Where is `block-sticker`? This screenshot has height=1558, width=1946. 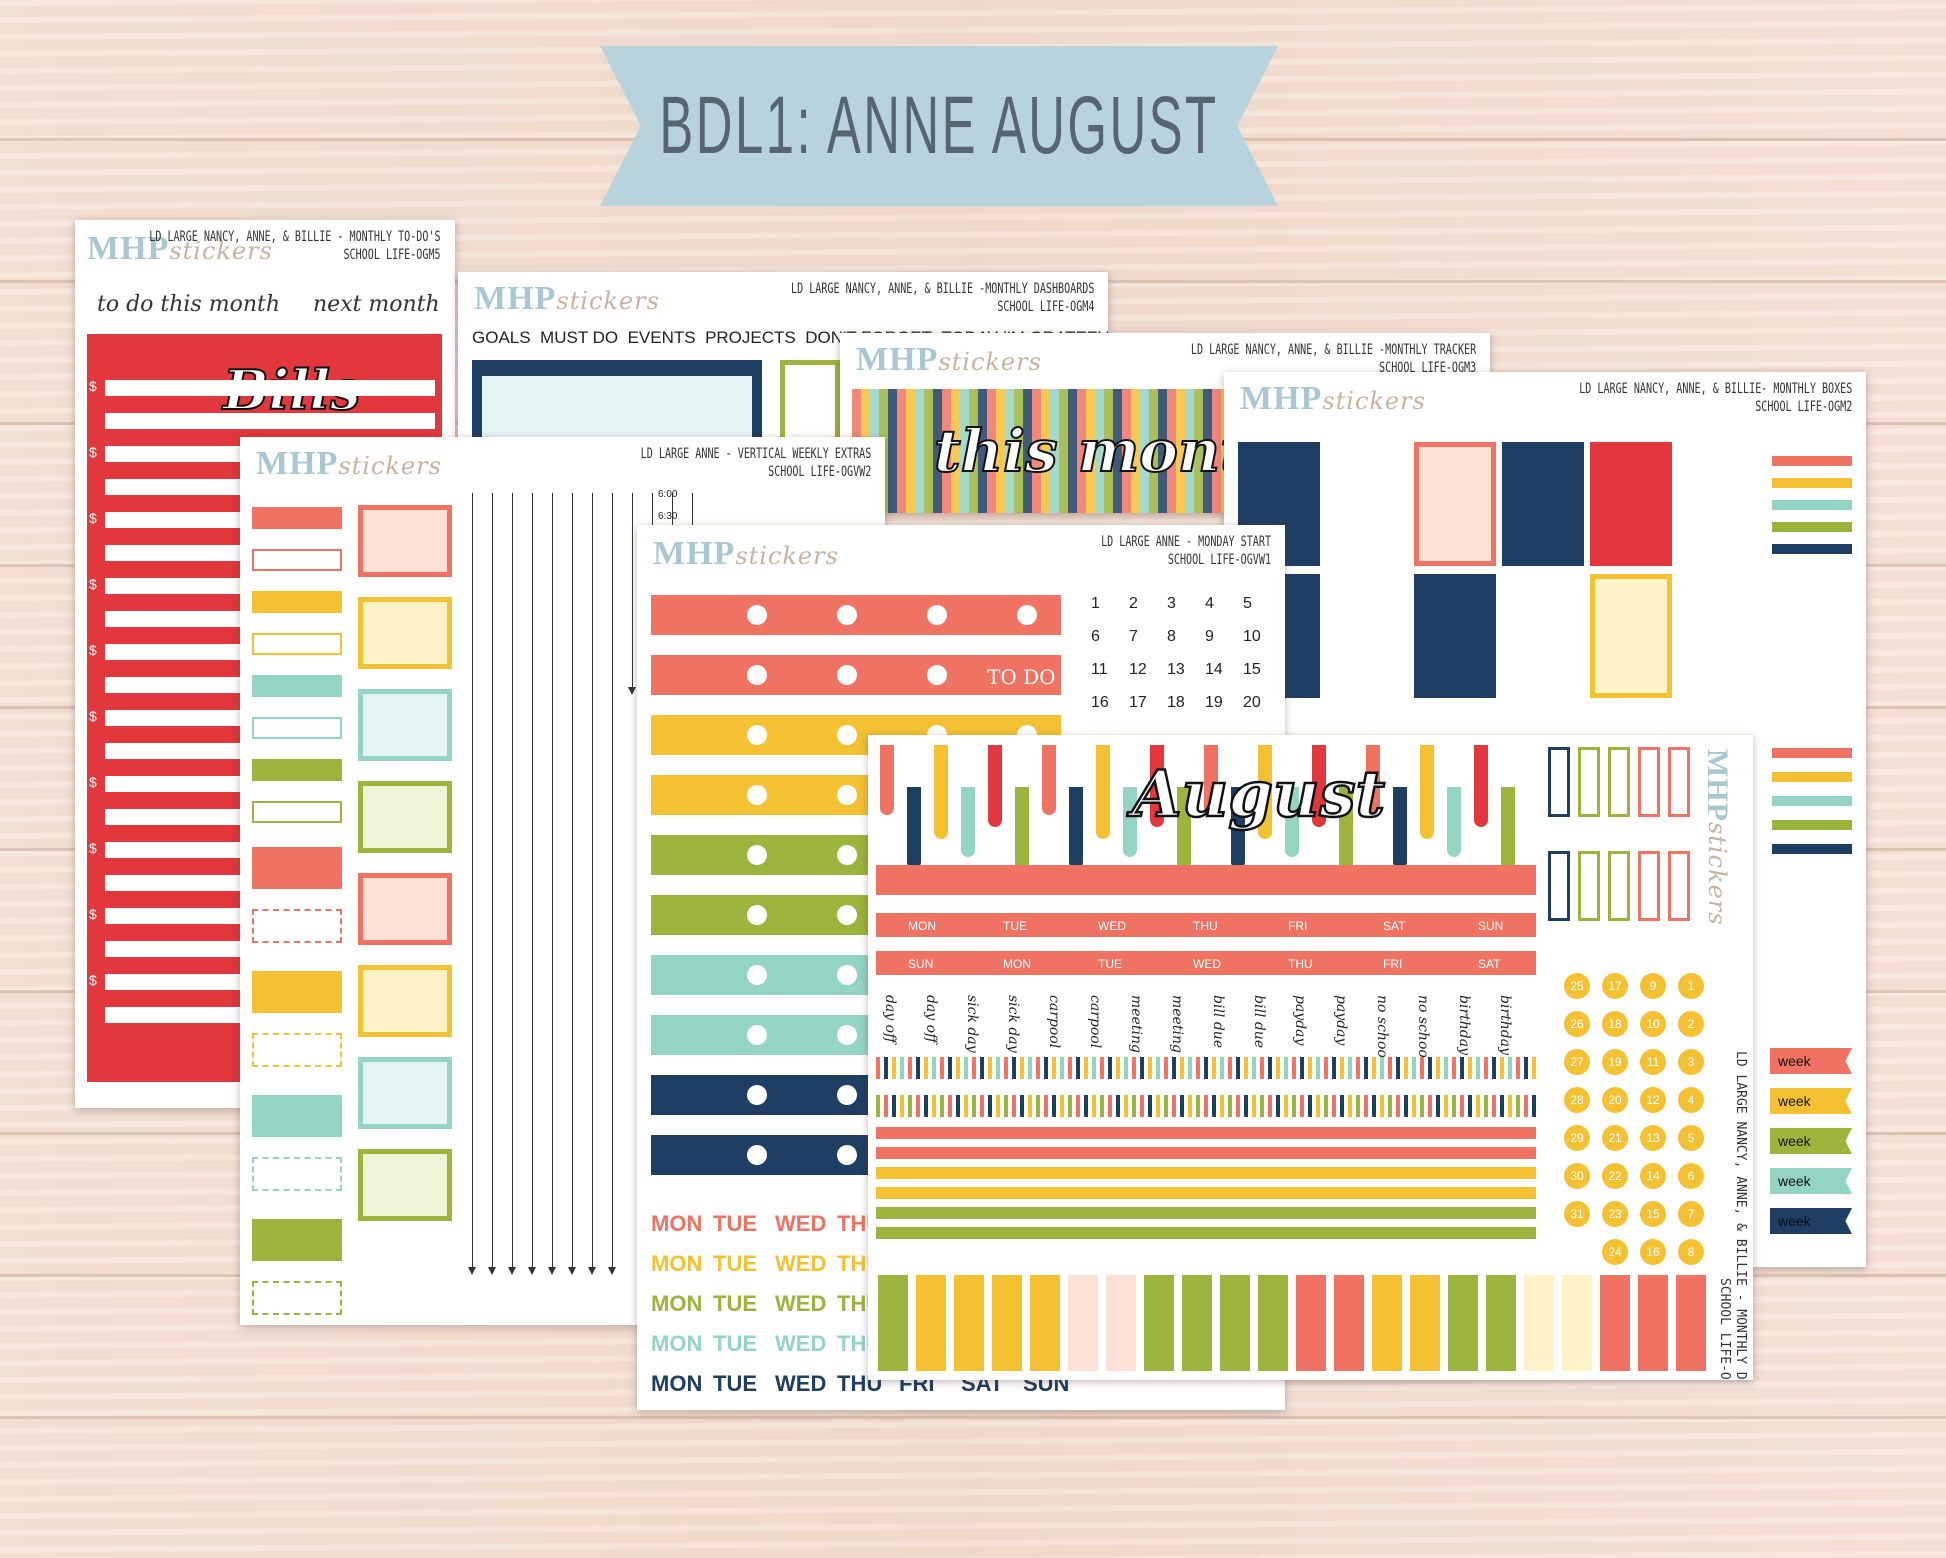
block-sticker is located at coordinates (297, 1298).